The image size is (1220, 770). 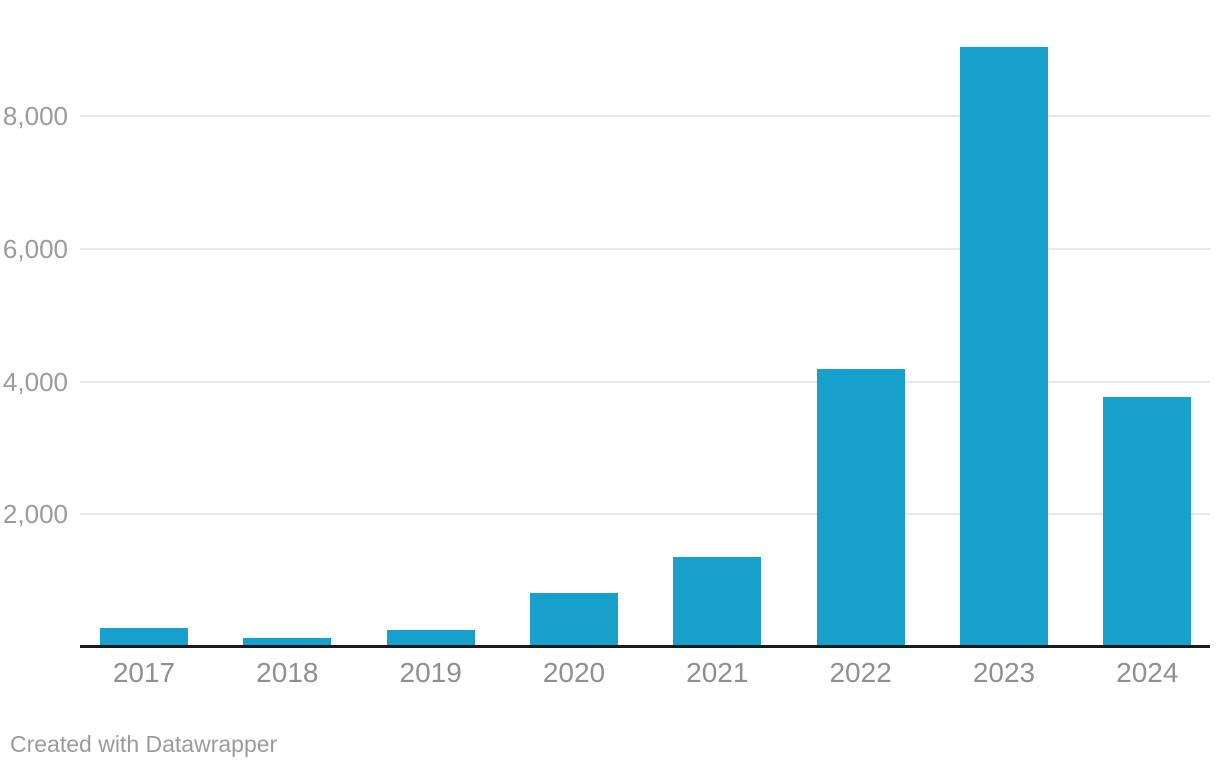 I want to click on y-axis-tick-label: 8,000, so click(x=35, y=116).